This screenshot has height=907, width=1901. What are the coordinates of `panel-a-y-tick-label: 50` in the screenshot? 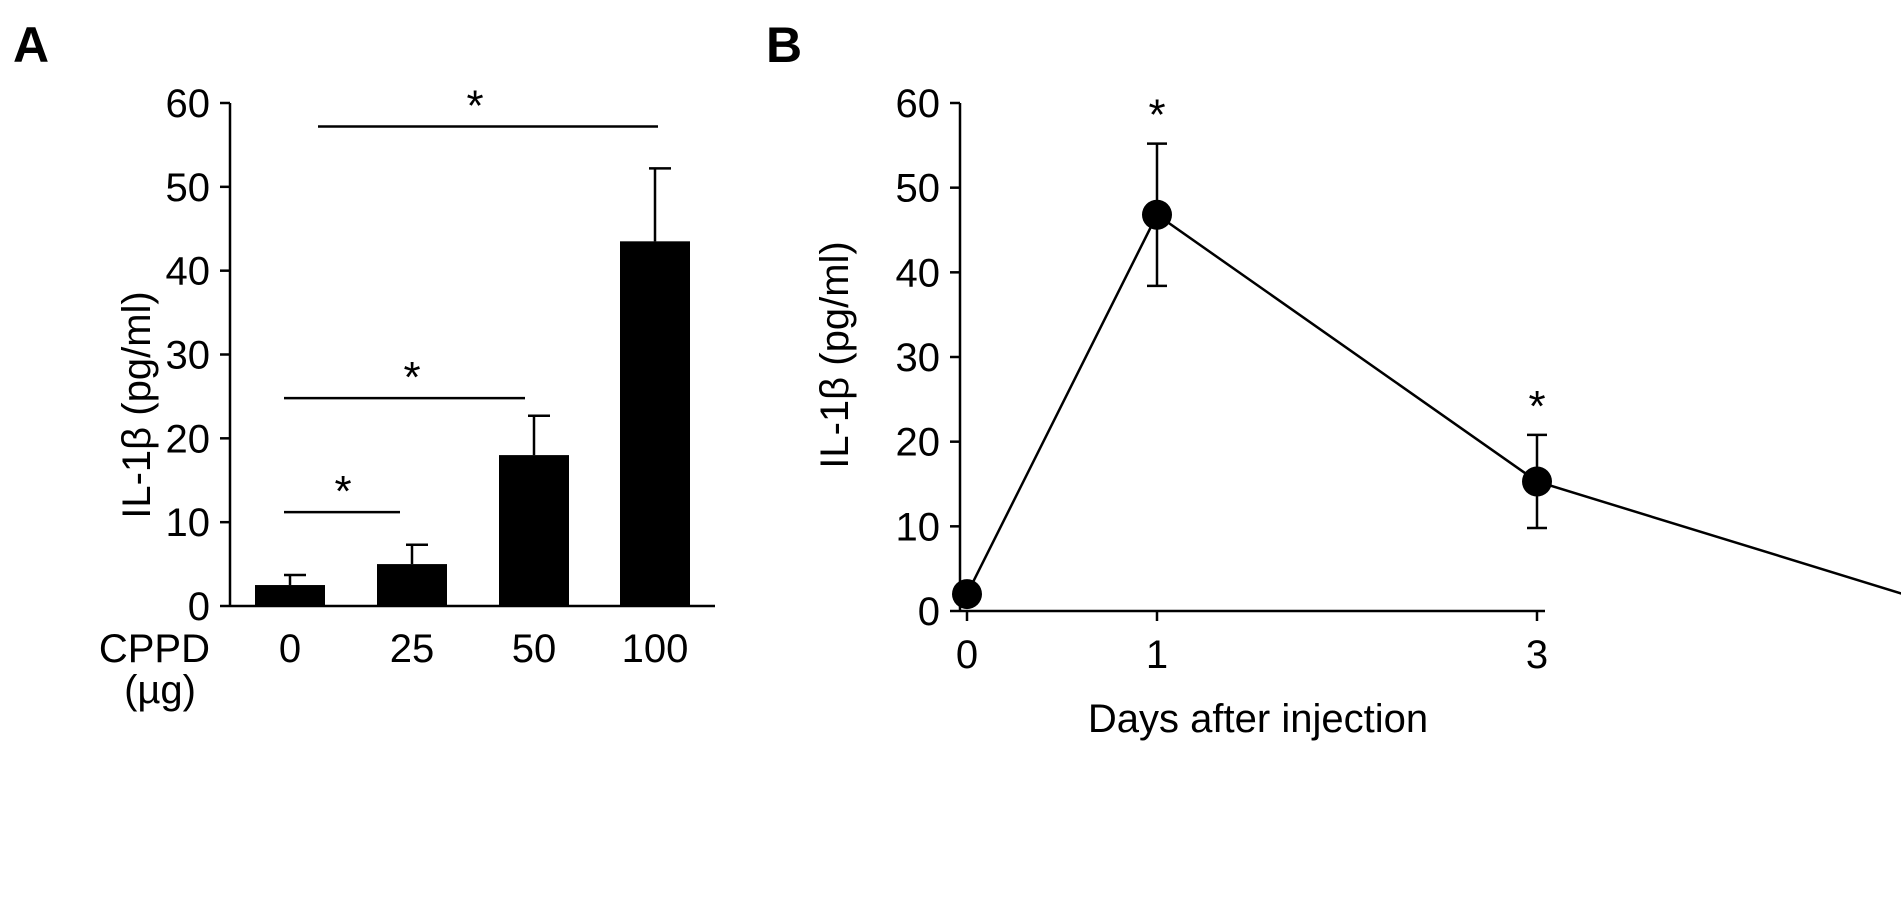 It's located at (188, 188).